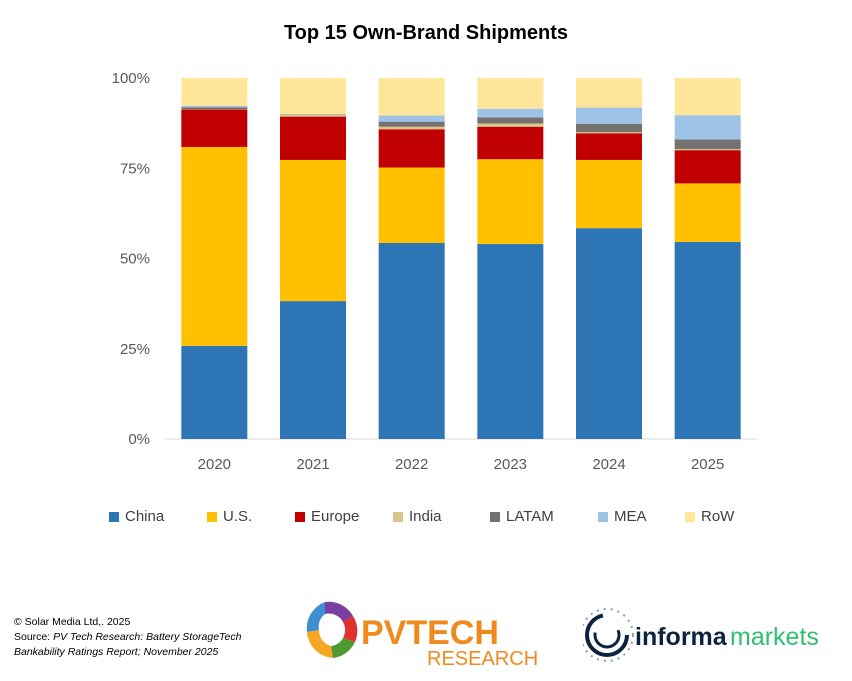 This screenshot has height=681, width=852. What do you see at coordinates (135, 349) in the screenshot?
I see `y-tick-label: 25%` at bounding box center [135, 349].